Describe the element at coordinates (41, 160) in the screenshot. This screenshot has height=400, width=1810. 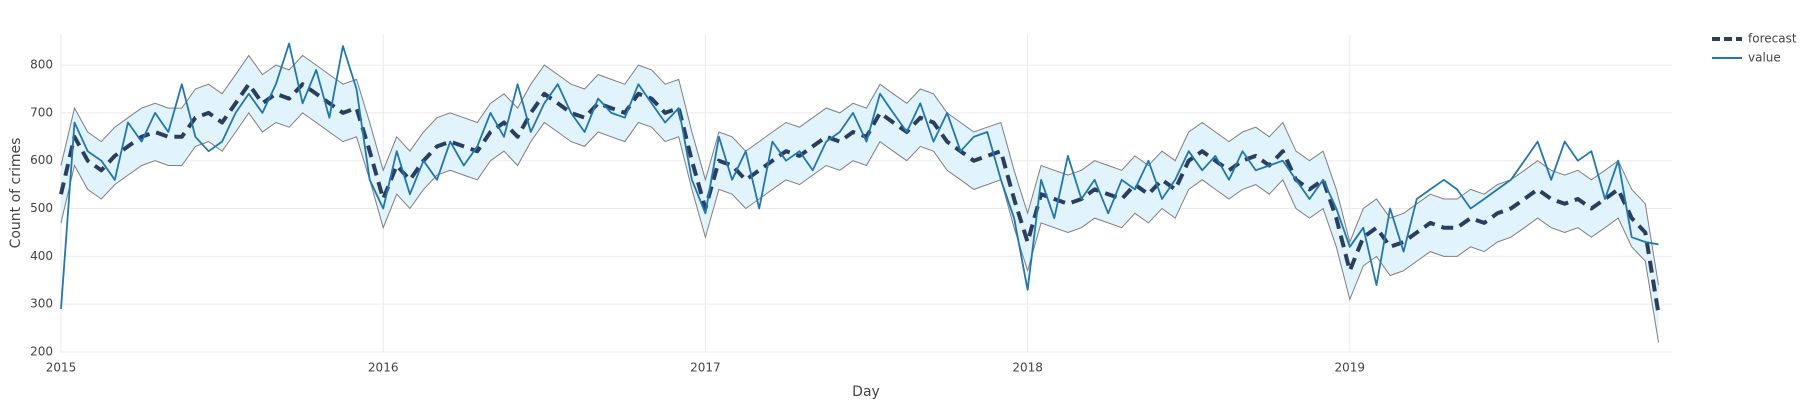
I see `y-tick-label: 600` at that location.